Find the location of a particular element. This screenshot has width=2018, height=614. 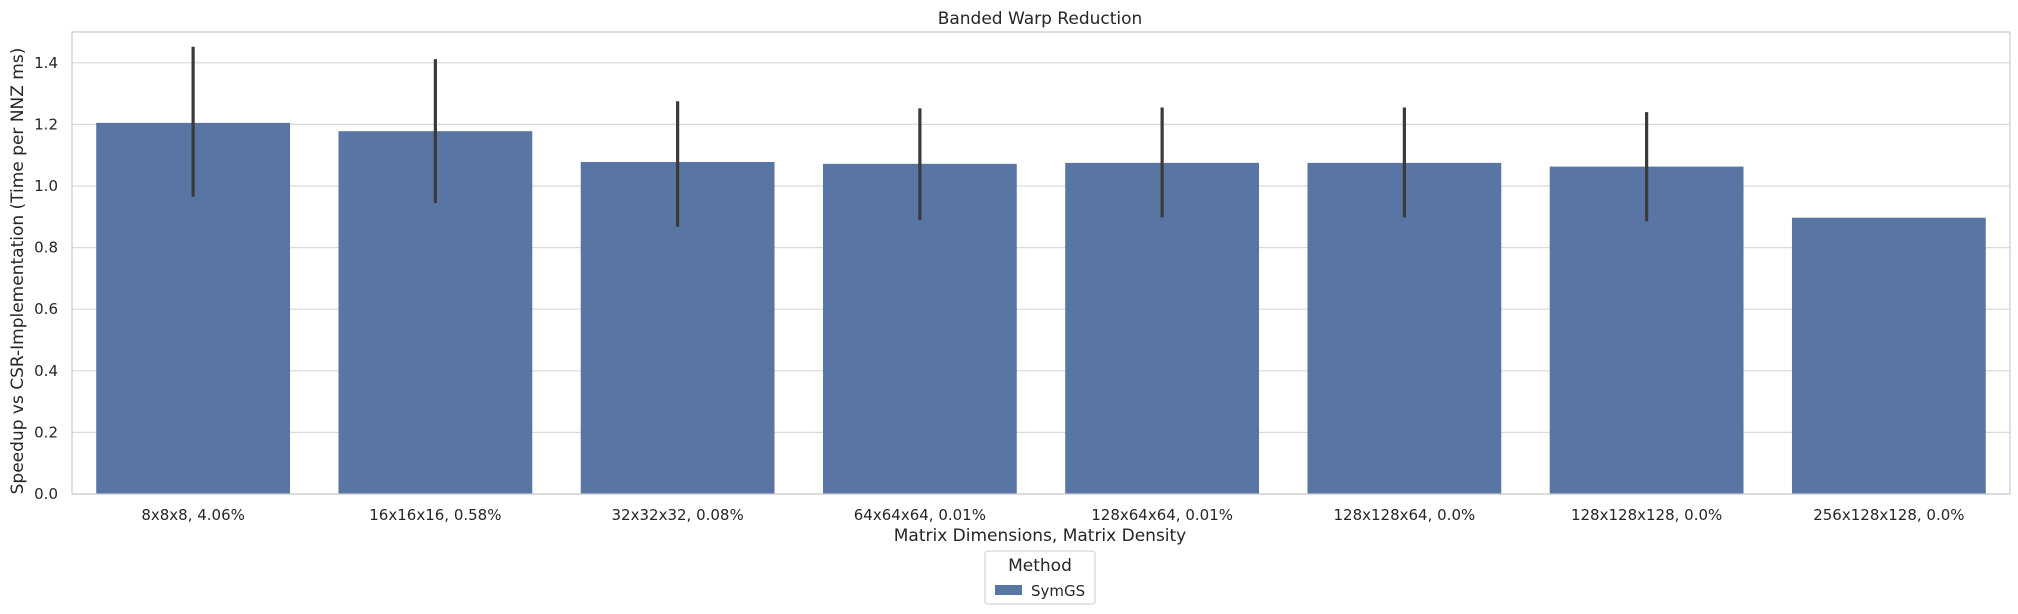

chart-title: Banded Warp Reduction is located at coordinates (1040, 19).